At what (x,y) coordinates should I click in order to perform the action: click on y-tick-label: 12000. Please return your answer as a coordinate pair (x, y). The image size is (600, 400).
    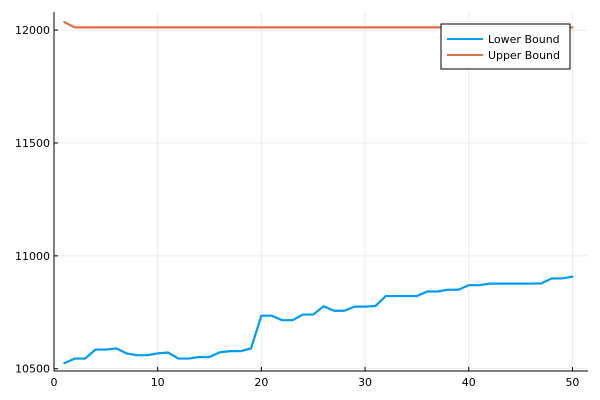
    Looking at the image, I should click on (32, 30).